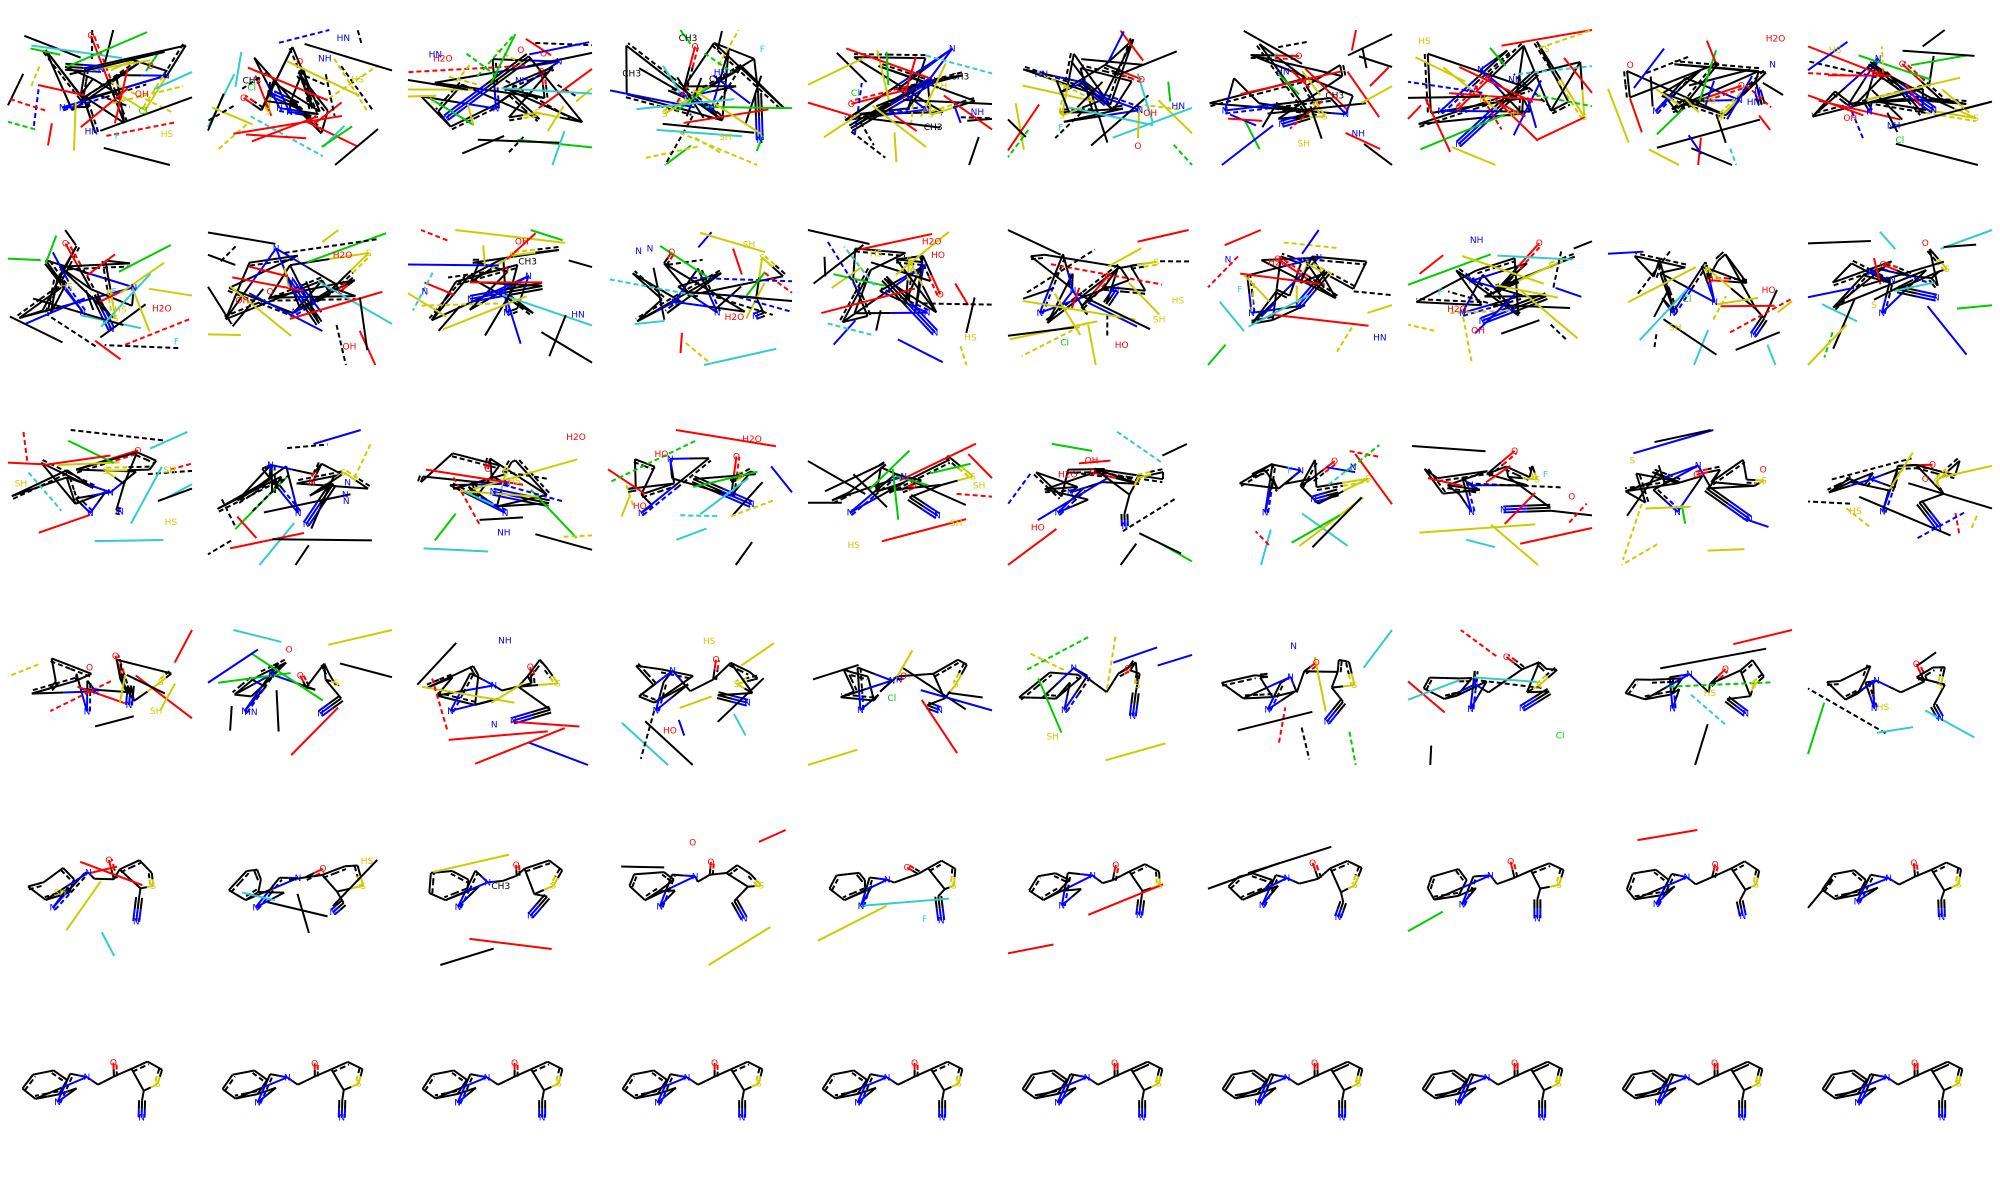 The width and height of the screenshot is (2000, 1200). What do you see at coordinates (1137, 147) in the screenshot?
I see `noise-label-1: O` at bounding box center [1137, 147].